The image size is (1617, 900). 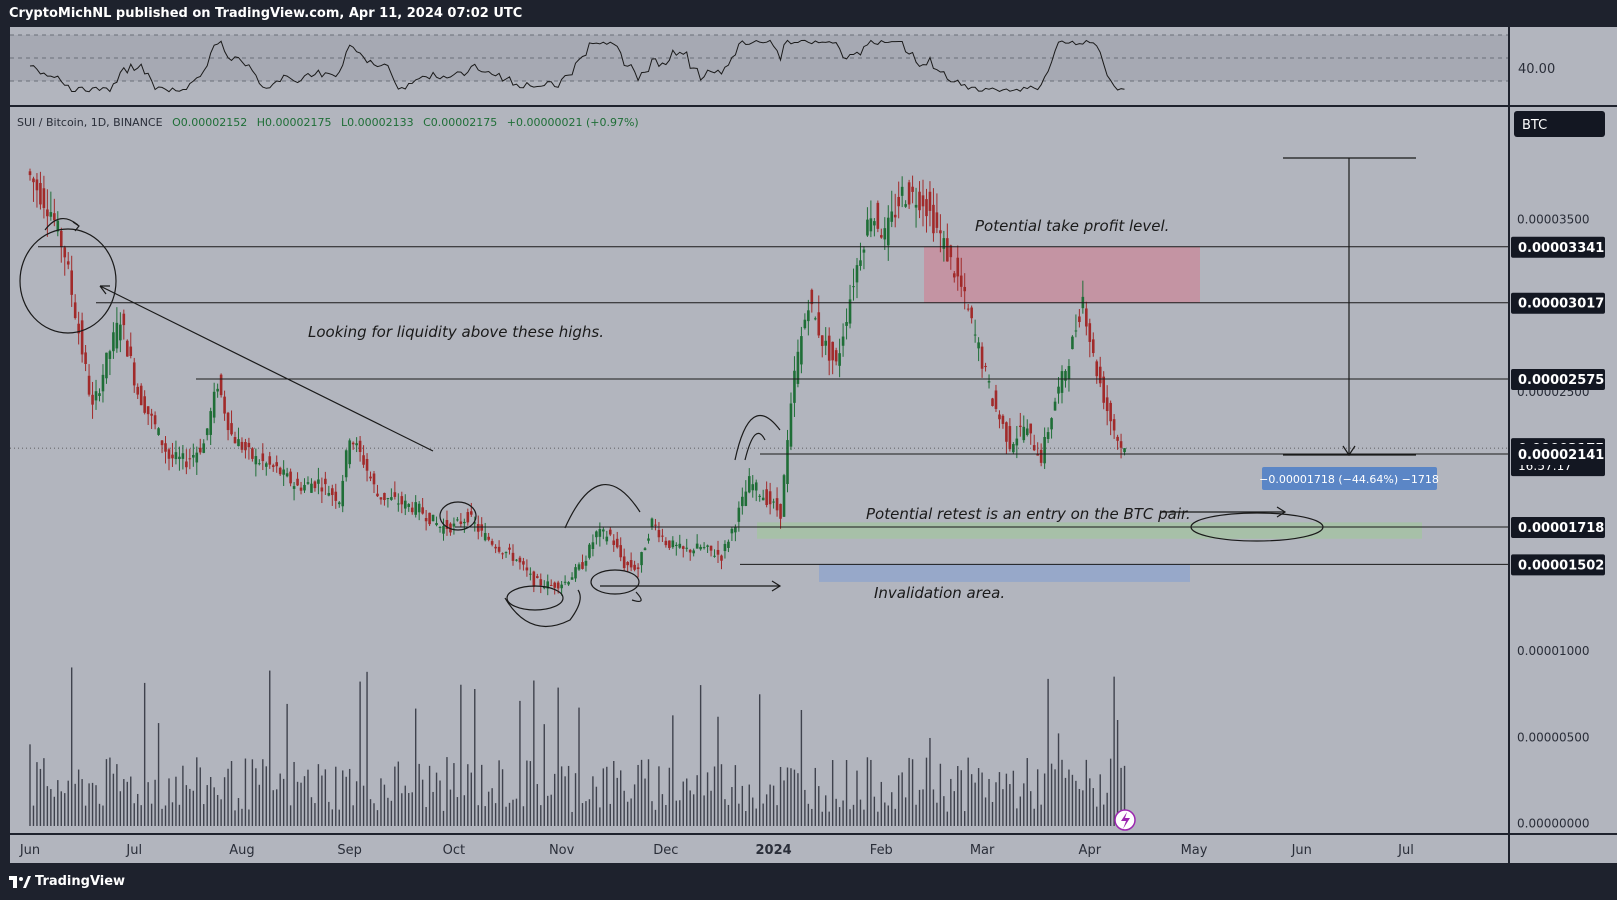 I want to click on annotation-text: Looking for liquidity above these highs., so click(x=456, y=332).